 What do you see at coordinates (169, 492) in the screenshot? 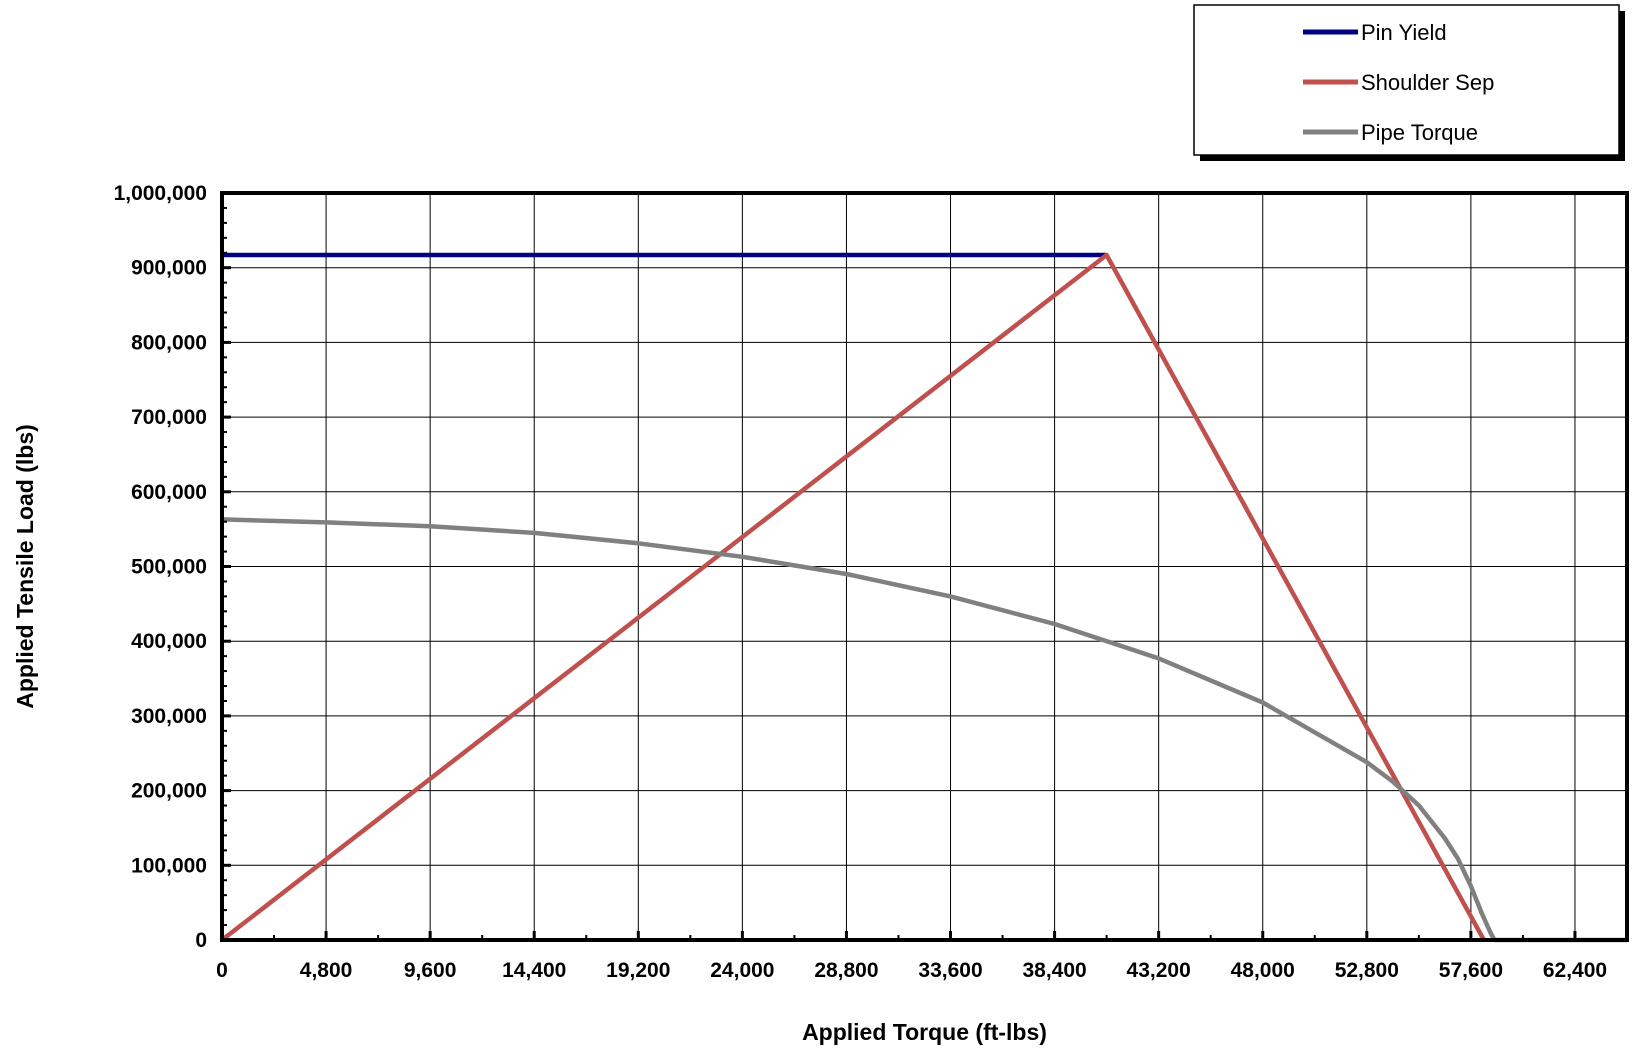
I see `y-tick-label: 600,000` at bounding box center [169, 492].